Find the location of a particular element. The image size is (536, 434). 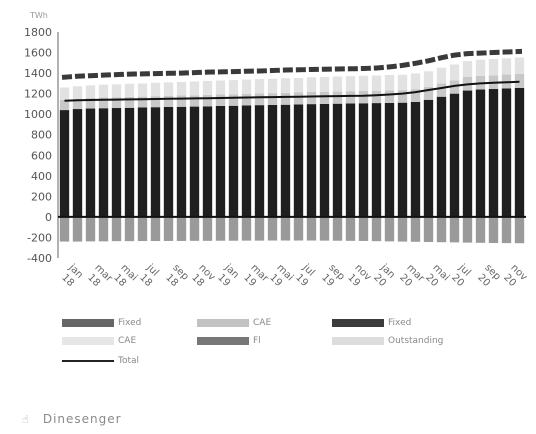

y-tick-label: 1800 is located at coordinates (38, 32).